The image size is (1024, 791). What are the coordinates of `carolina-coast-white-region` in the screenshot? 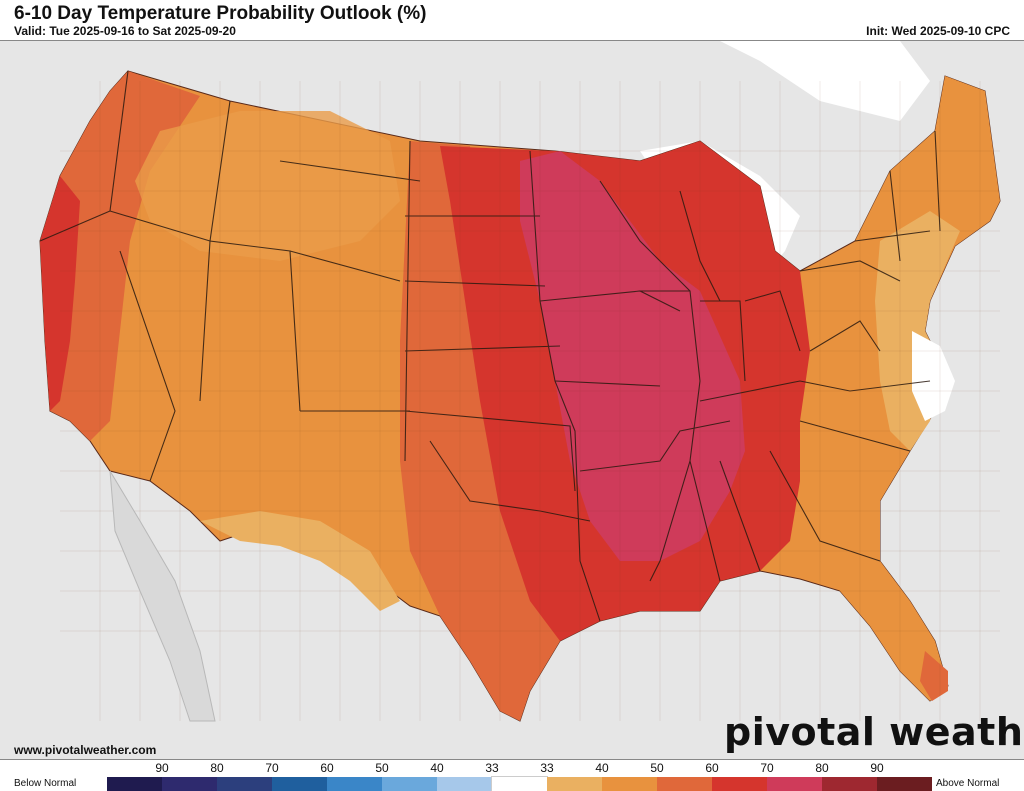 It's located at (933, 376).